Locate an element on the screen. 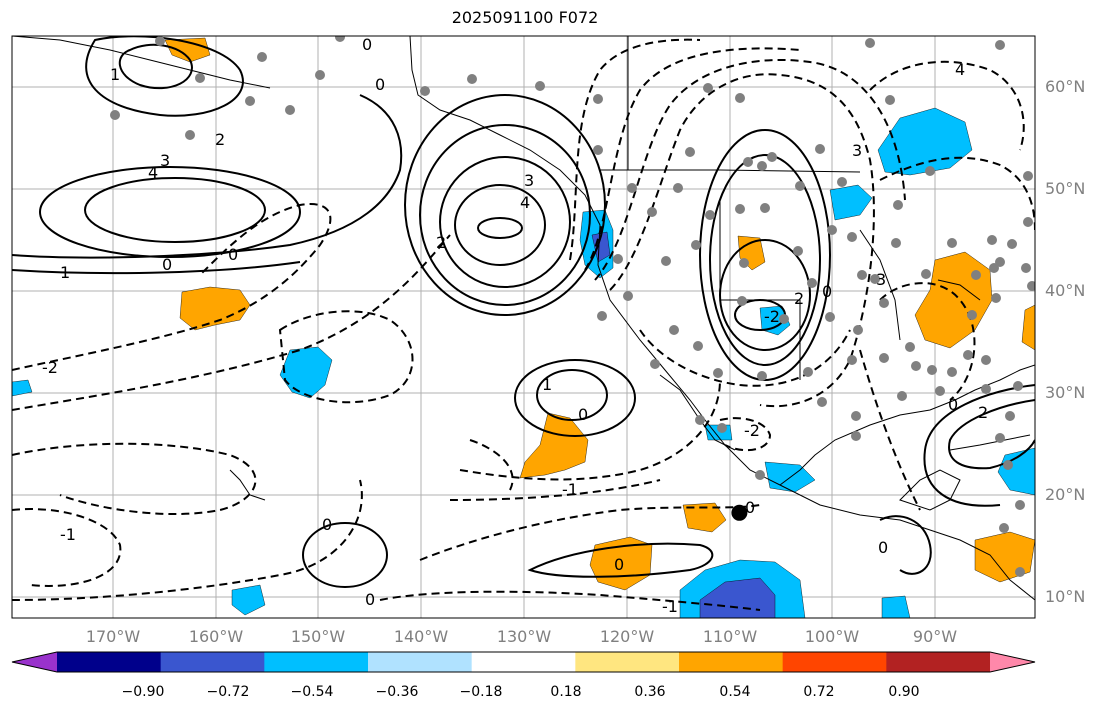  map-title: 2025091100 F072 is located at coordinates (525, 17).